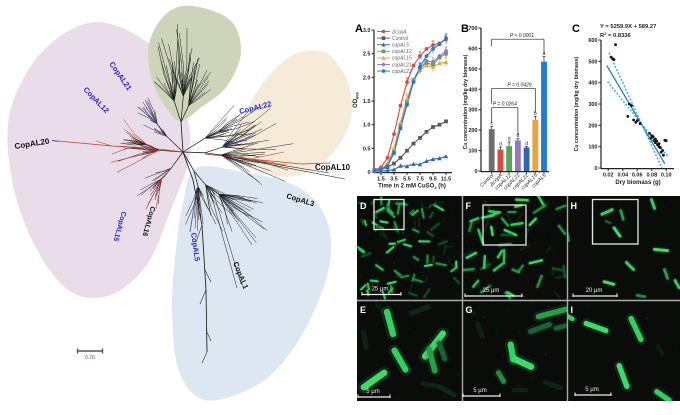 This screenshot has height=415, width=680. Describe the element at coordinates (623, 176) in the screenshot. I see `svg-text: 0.04` at that location.